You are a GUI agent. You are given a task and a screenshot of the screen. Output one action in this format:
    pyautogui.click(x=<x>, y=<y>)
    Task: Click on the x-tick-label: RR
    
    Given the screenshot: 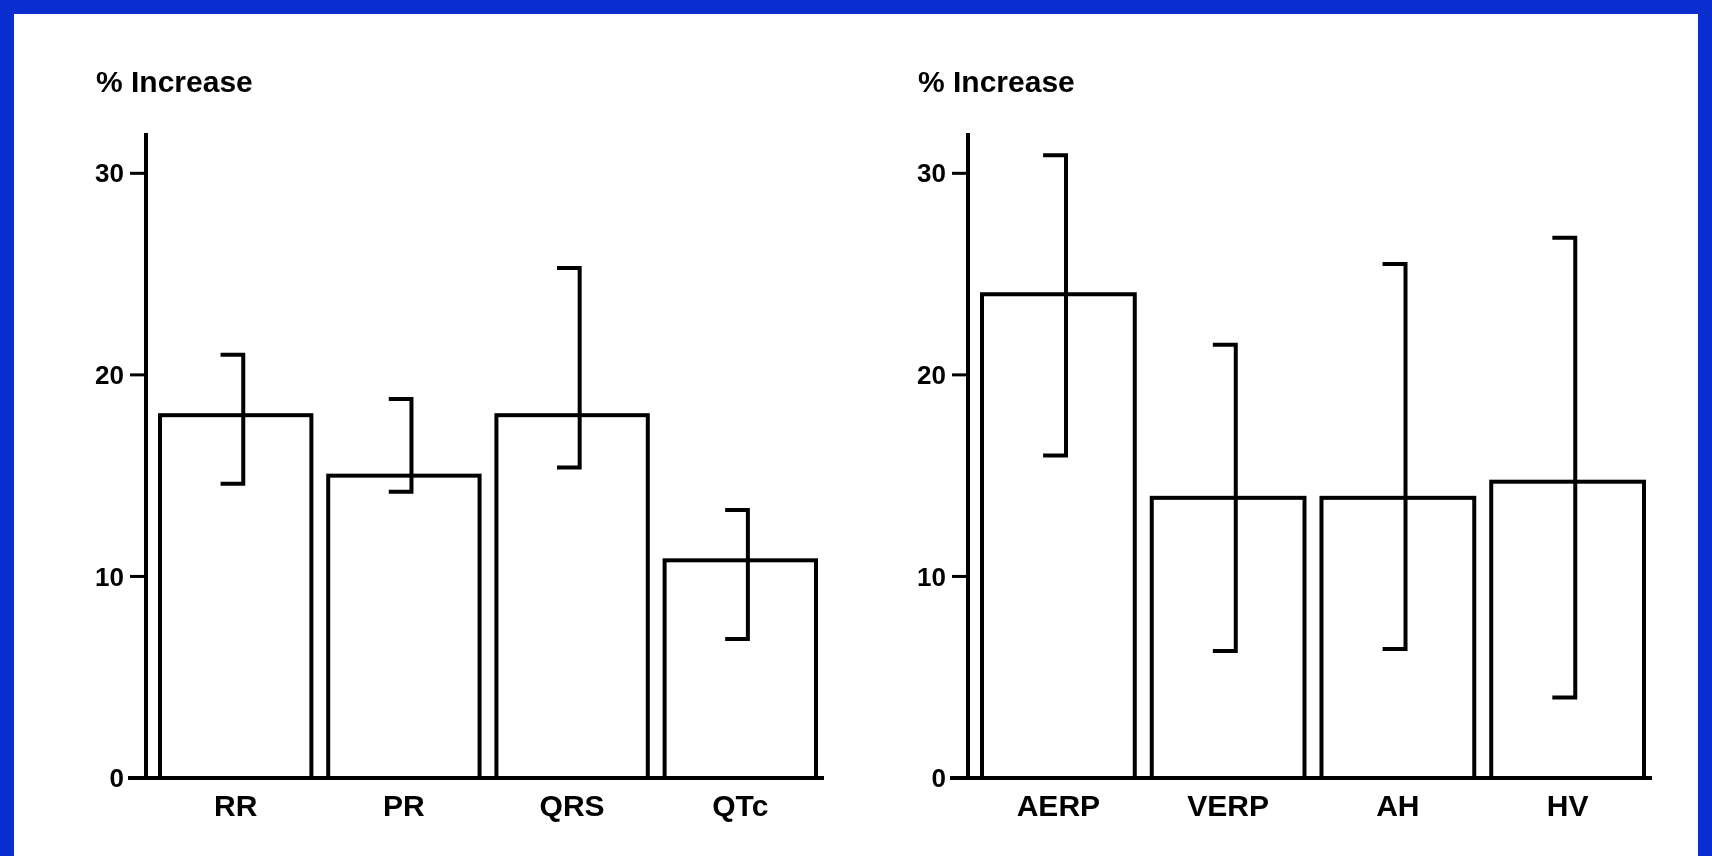 What is the action you would take?
    pyautogui.click(x=236, y=805)
    